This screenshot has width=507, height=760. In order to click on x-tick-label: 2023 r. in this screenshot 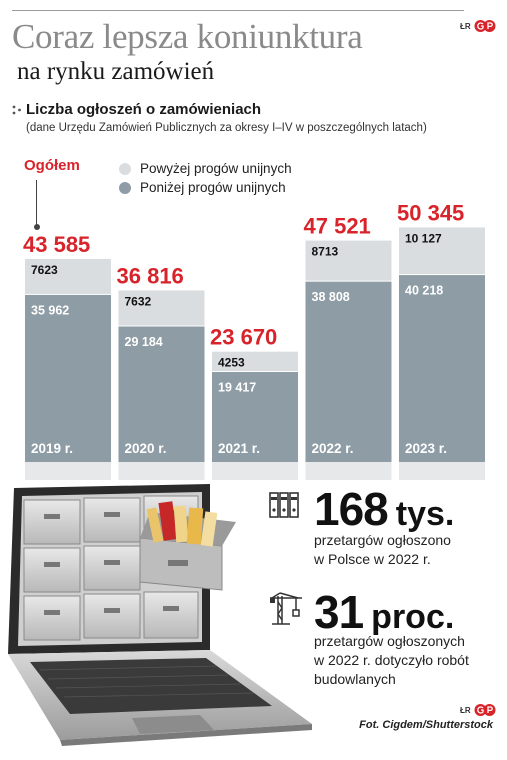, I will do `click(426, 448)`.